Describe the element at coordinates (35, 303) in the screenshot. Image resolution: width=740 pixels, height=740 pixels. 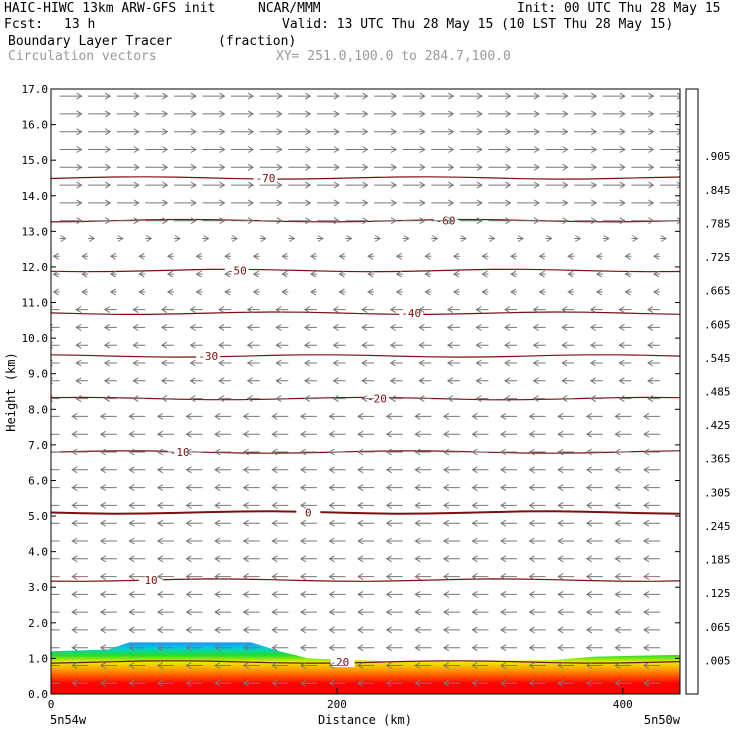
I see `y-tick-label: 11.0` at that location.